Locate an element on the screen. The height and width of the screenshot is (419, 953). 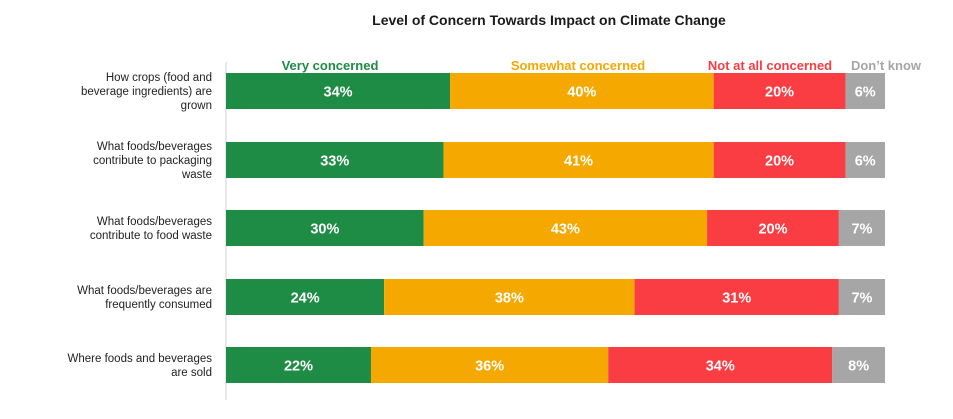
bar-value-label: 43% is located at coordinates (565, 230).